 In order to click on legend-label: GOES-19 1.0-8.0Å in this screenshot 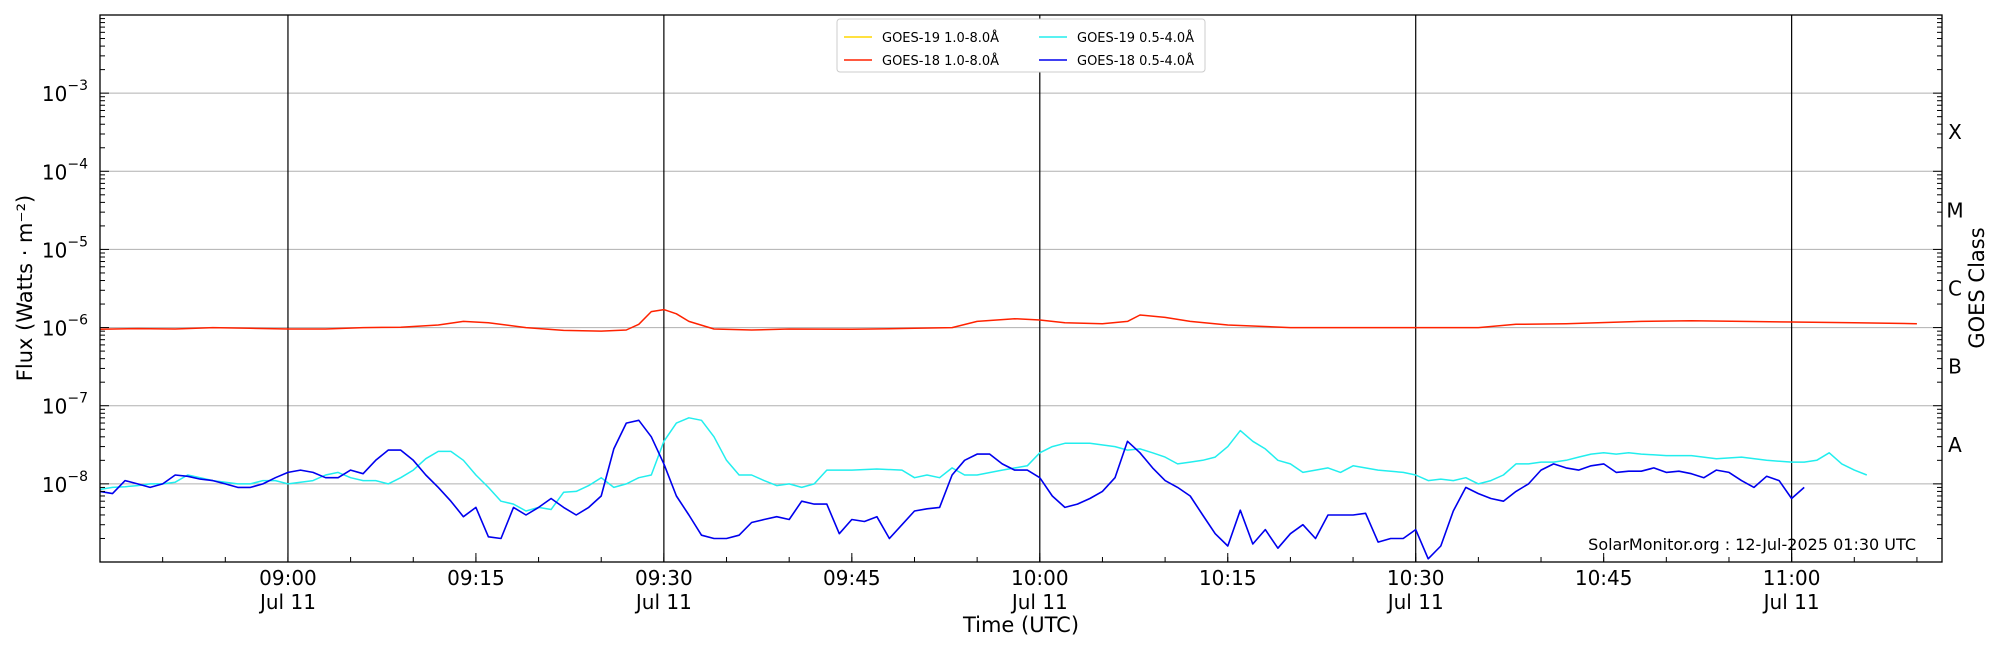, I will do `click(940, 38)`.